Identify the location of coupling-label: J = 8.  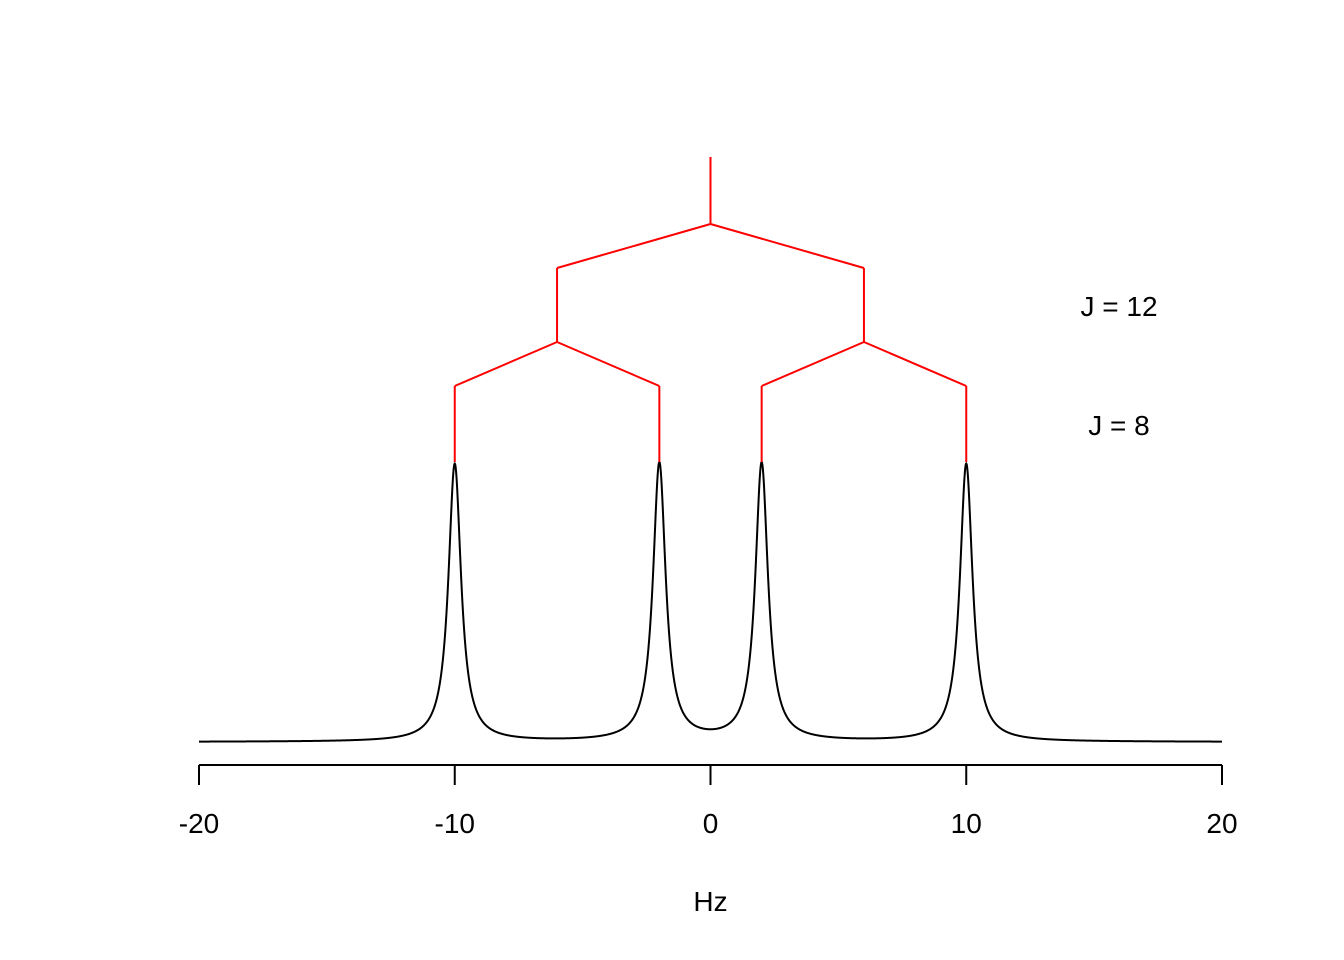
(1118, 425).